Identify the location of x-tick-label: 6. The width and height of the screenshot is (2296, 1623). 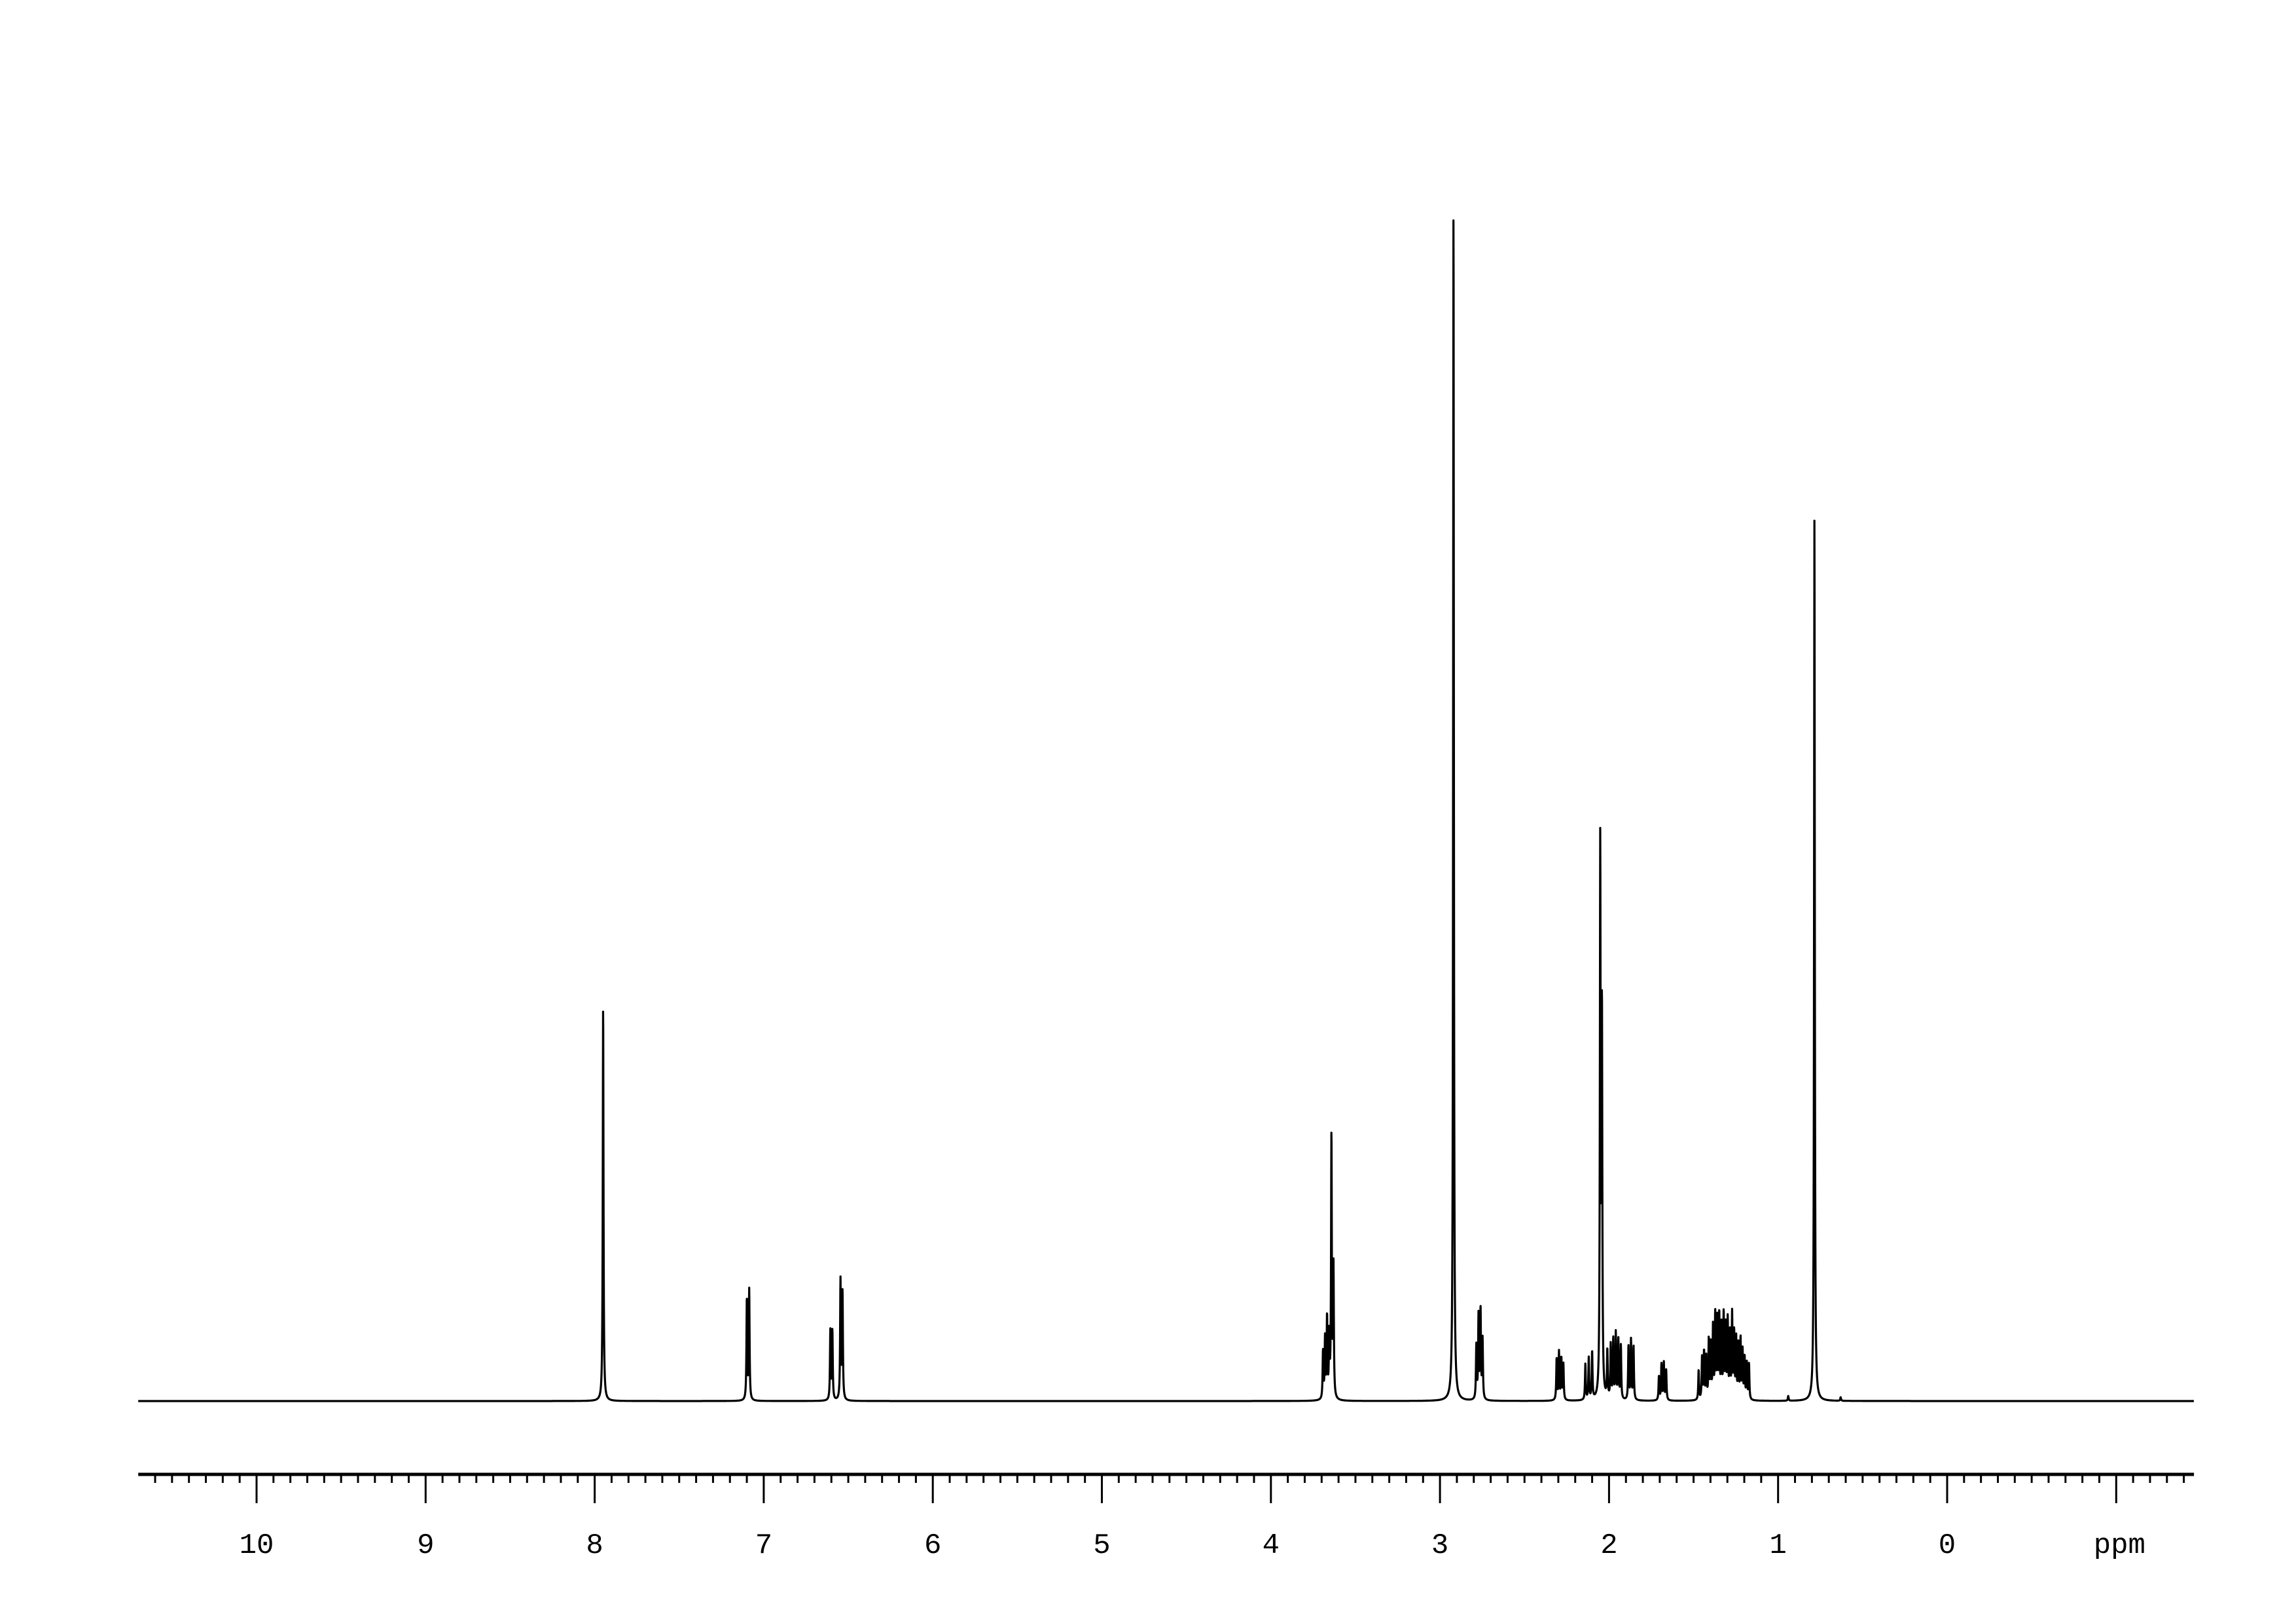
(932, 1545).